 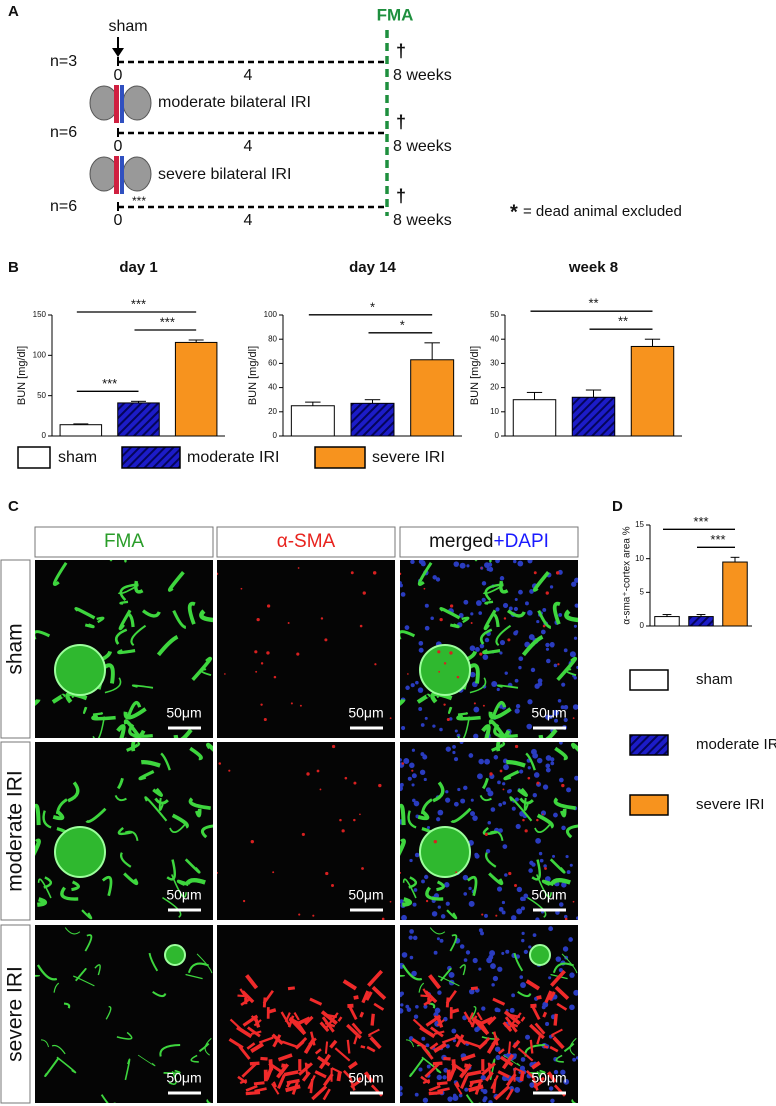 I want to click on panel-label: C, so click(x=13, y=506).